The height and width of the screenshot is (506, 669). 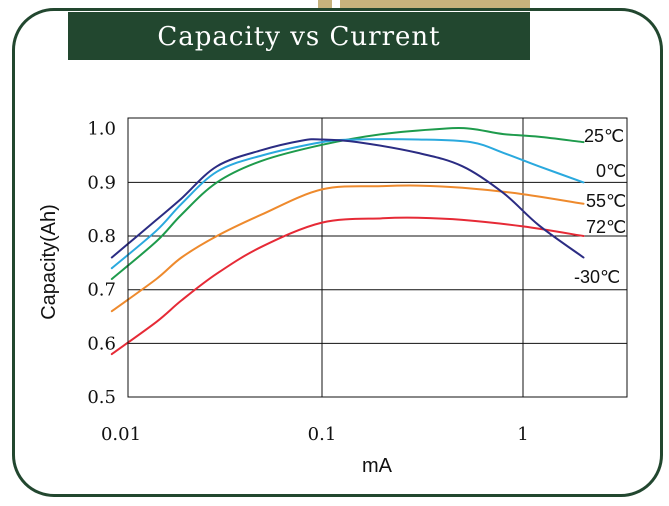 What do you see at coordinates (101, 343) in the screenshot?
I see `y-tick-label: 0.6` at bounding box center [101, 343].